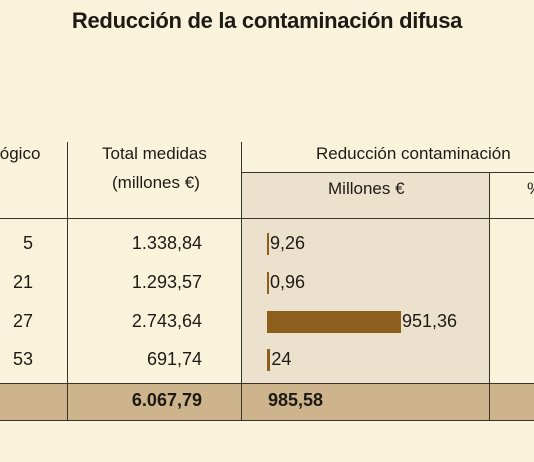  Describe the element at coordinates (166, 243) in the screenshot. I see `row-1-total: 1.338,84` at that location.